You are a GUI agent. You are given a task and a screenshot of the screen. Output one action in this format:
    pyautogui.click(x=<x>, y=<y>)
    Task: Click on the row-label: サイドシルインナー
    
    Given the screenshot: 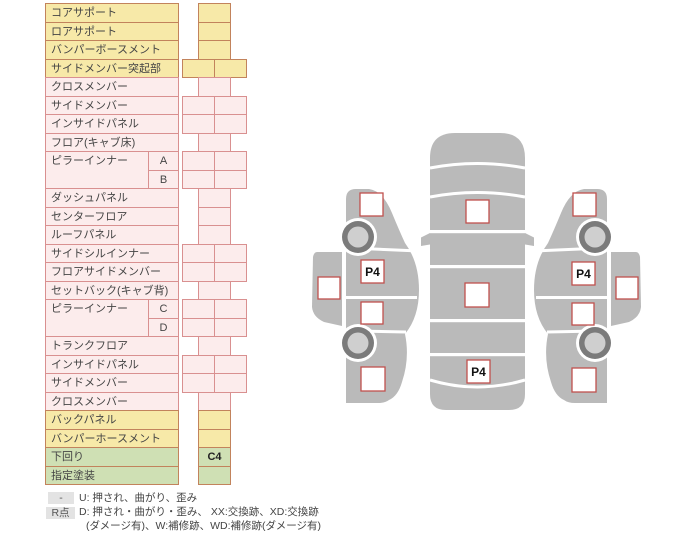 What is the action you would take?
    pyautogui.click(x=112, y=253)
    